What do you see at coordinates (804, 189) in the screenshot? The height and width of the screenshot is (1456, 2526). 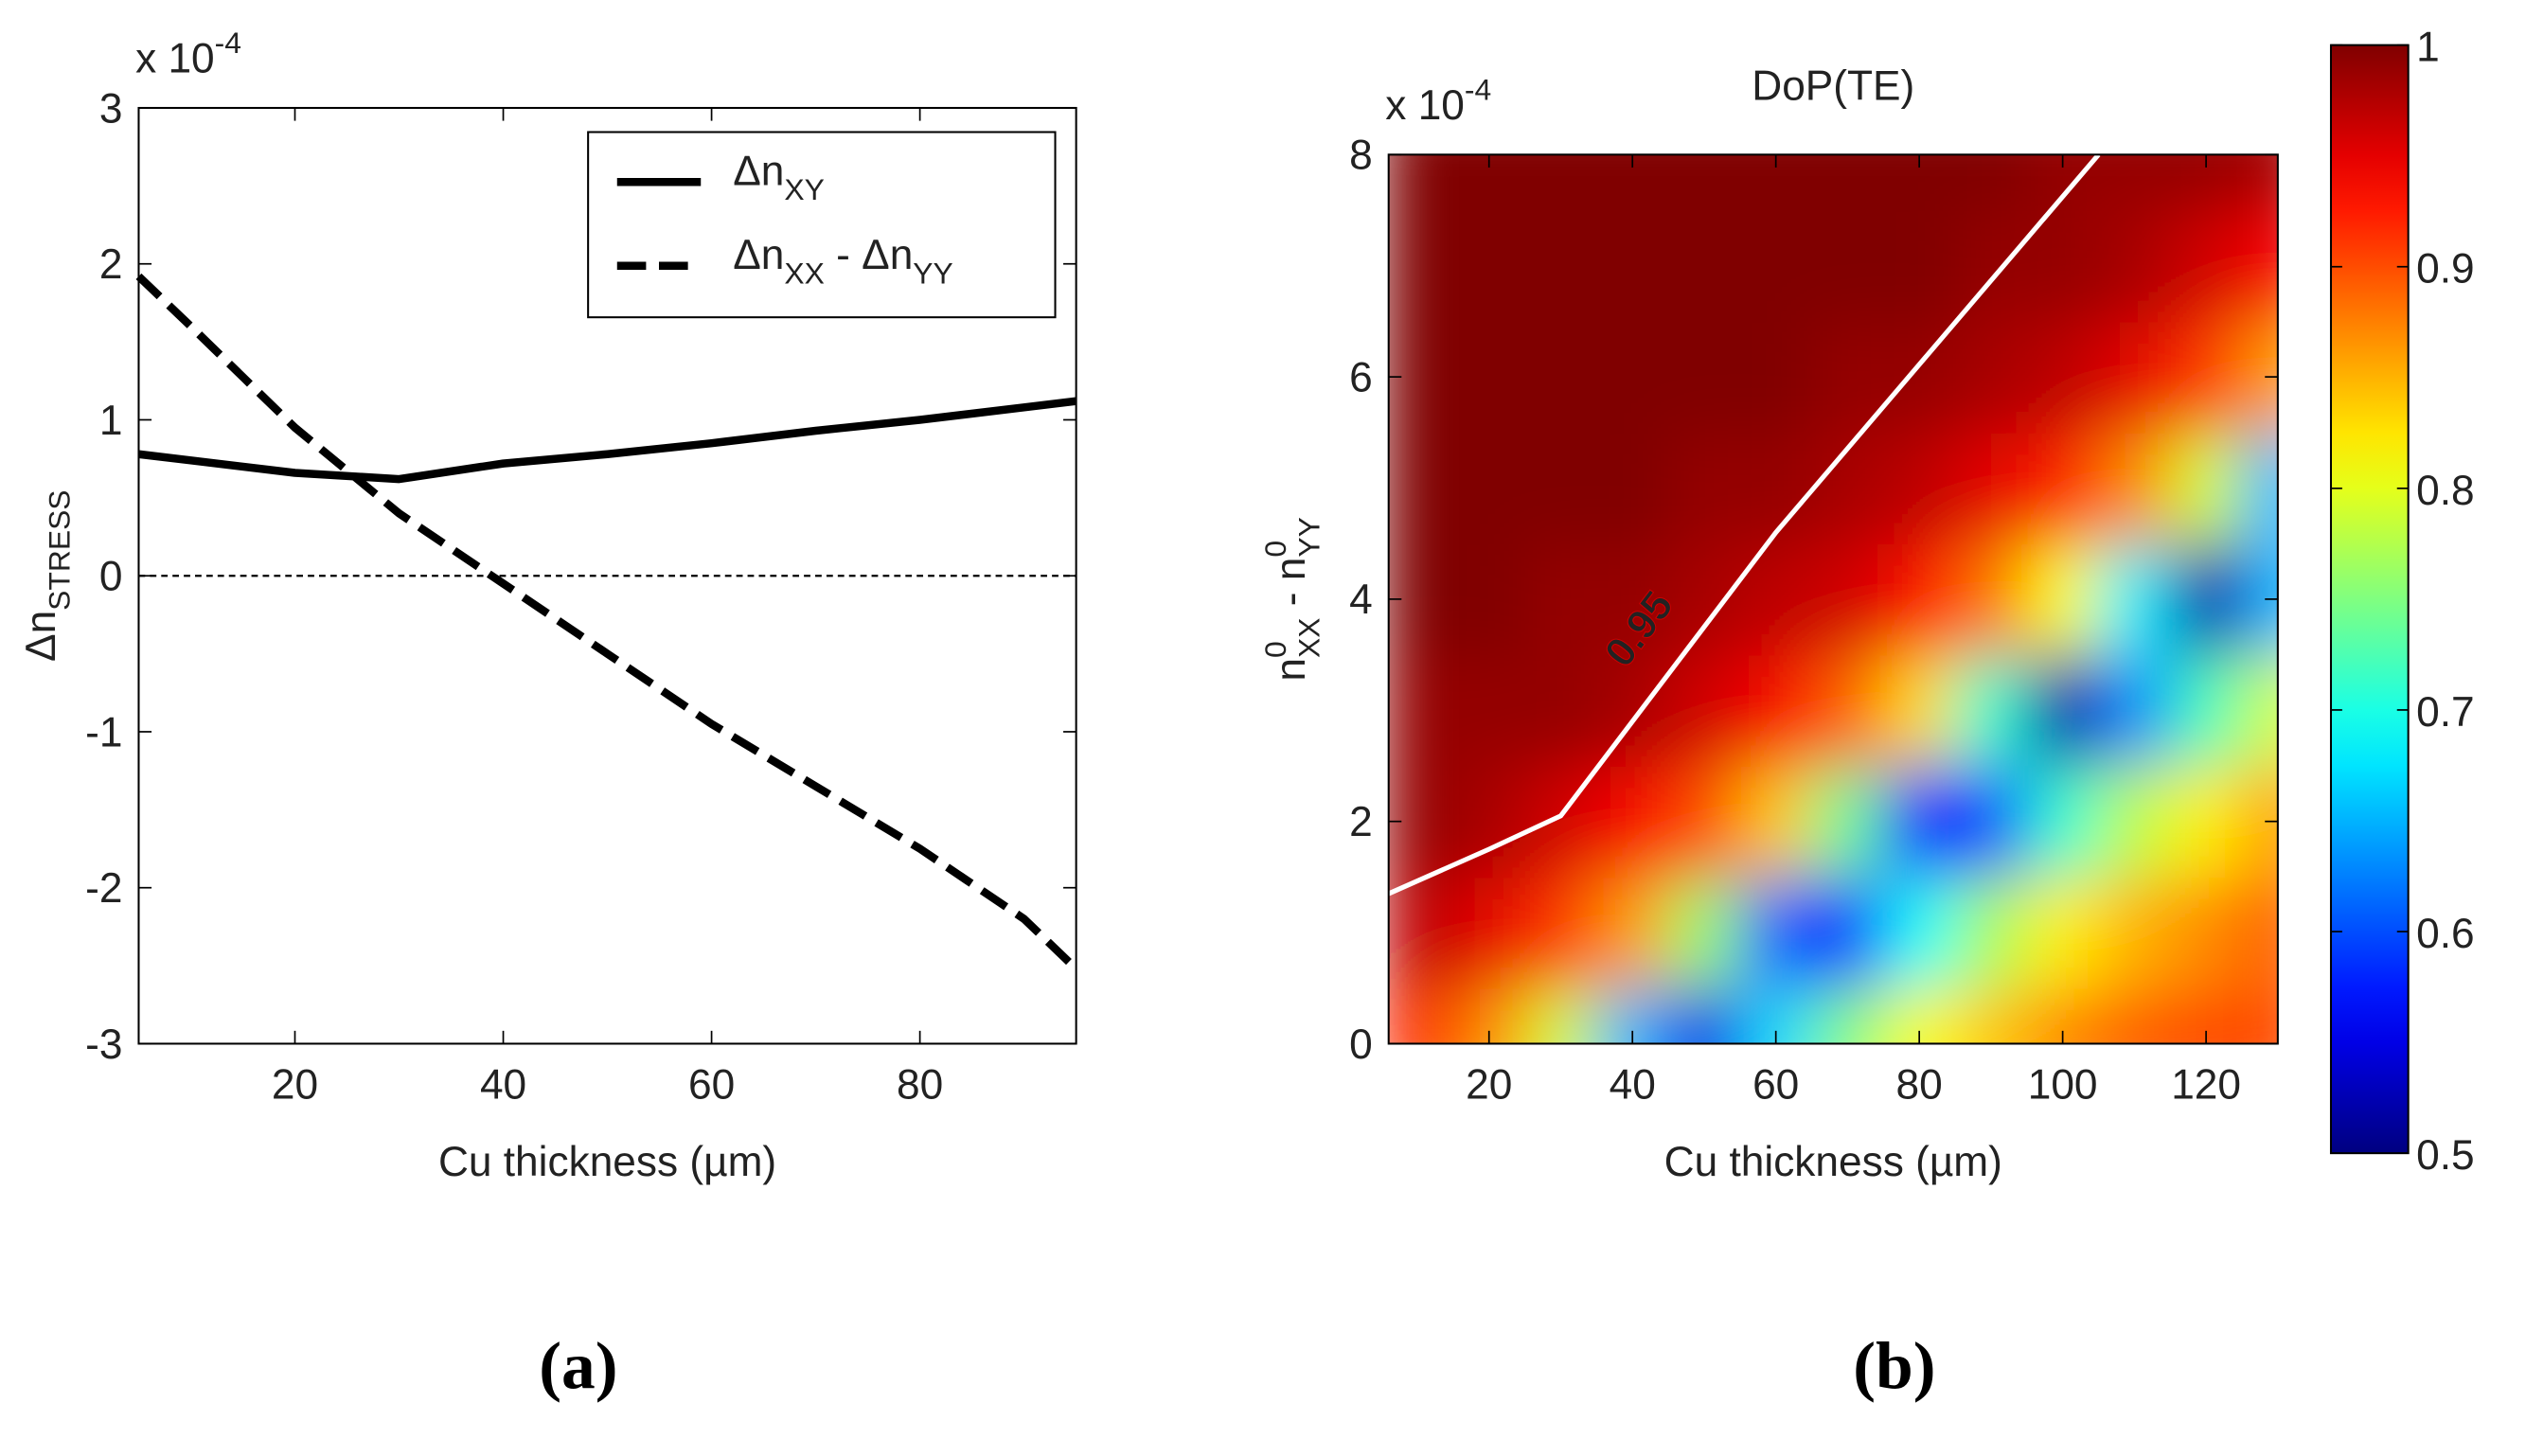 I see `text-part: XY` at bounding box center [804, 189].